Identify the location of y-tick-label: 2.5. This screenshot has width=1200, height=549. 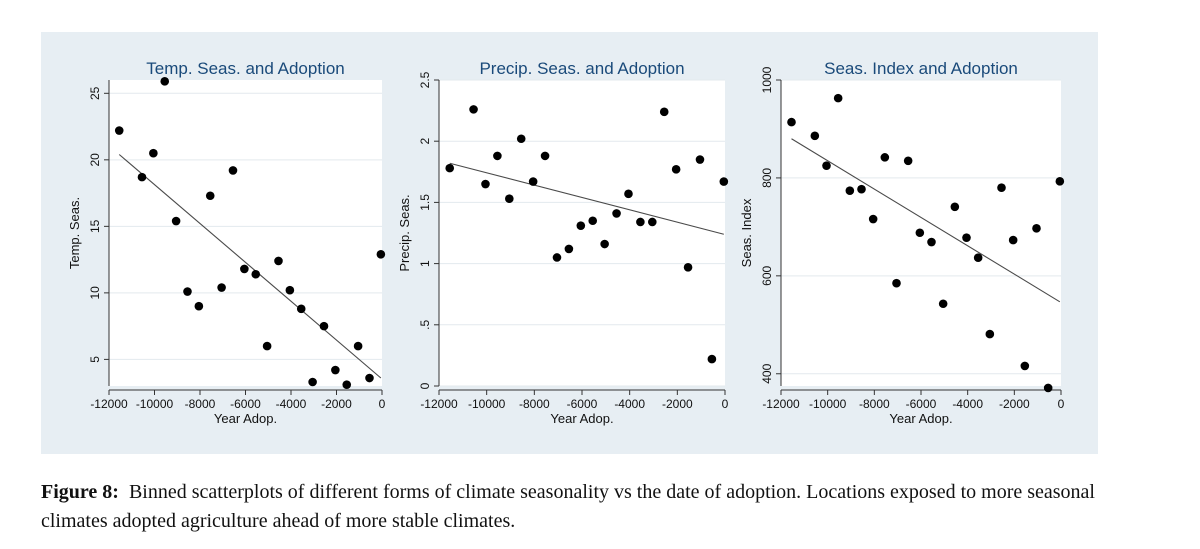
(425, 79).